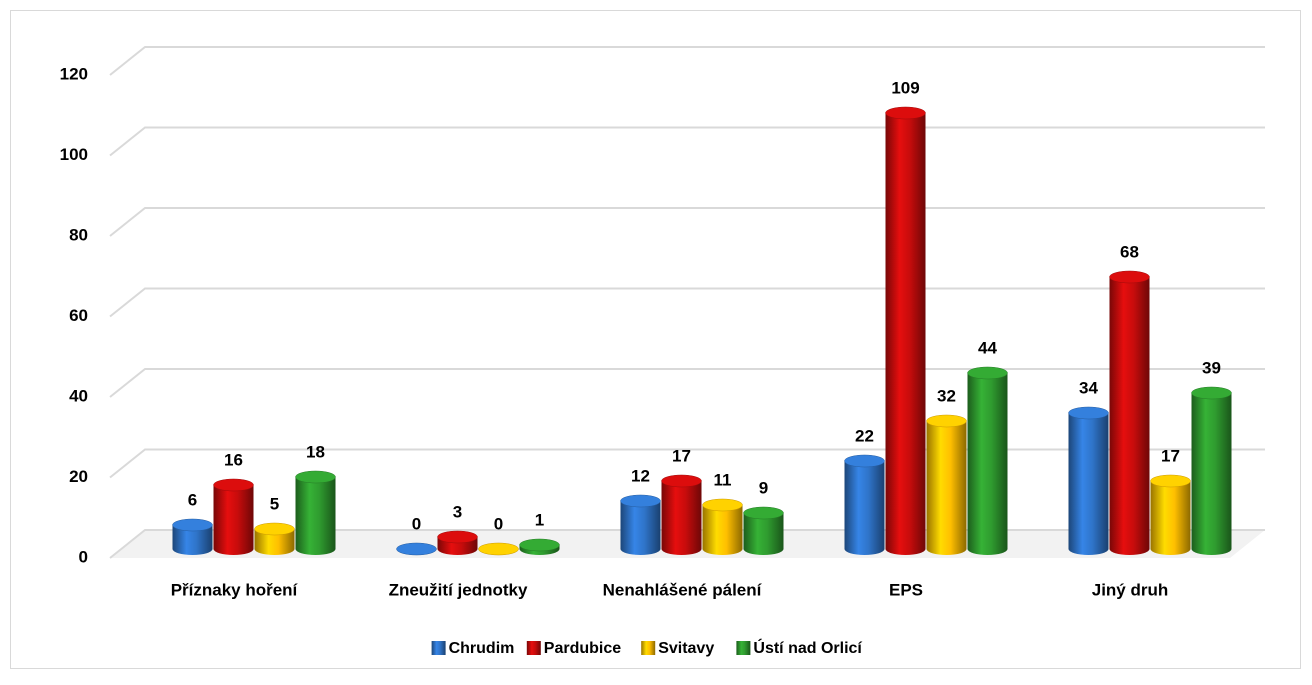  Describe the element at coordinates (78, 315) in the screenshot. I see `y-tick-label: 60` at that location.